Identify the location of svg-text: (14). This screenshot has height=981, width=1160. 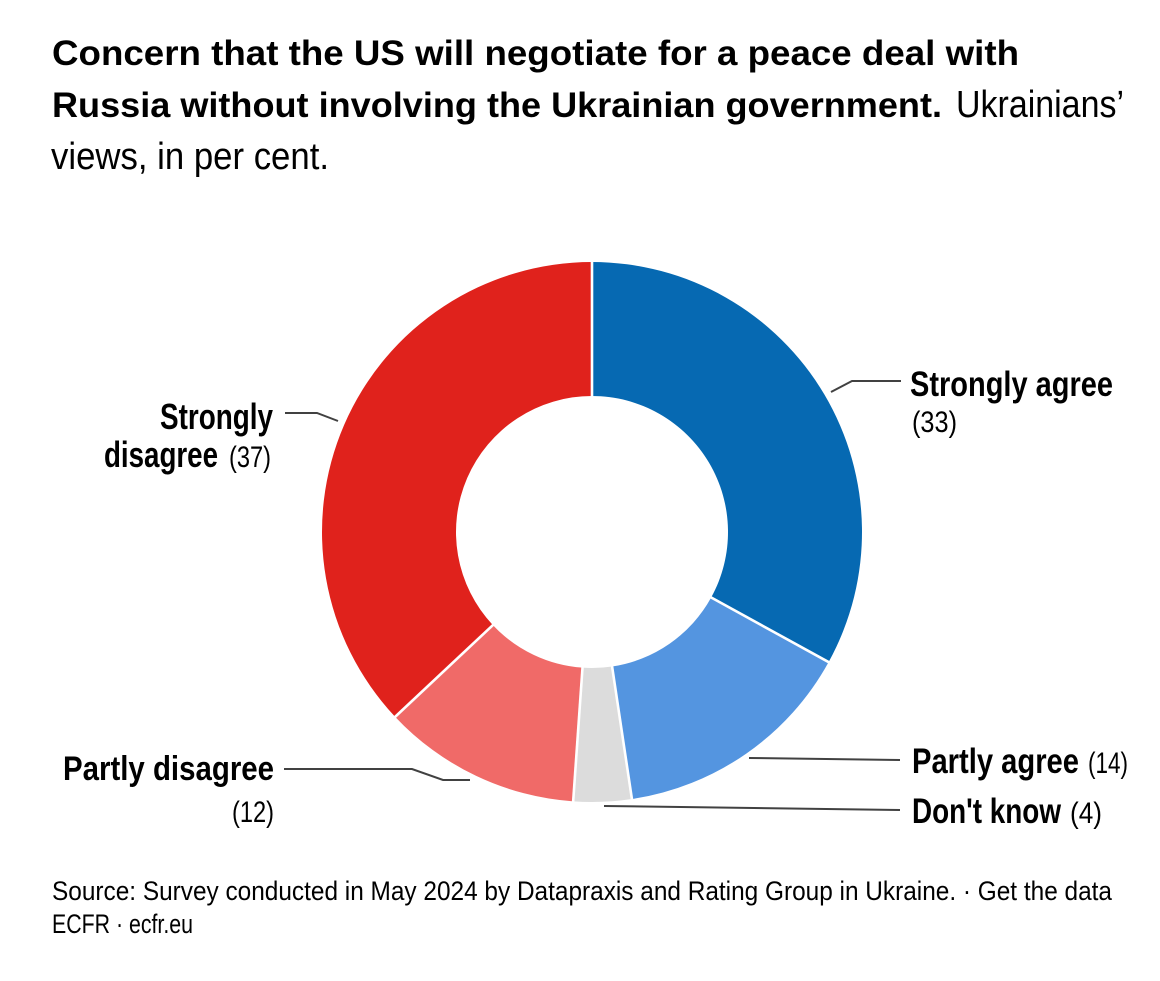
(1108, 763).